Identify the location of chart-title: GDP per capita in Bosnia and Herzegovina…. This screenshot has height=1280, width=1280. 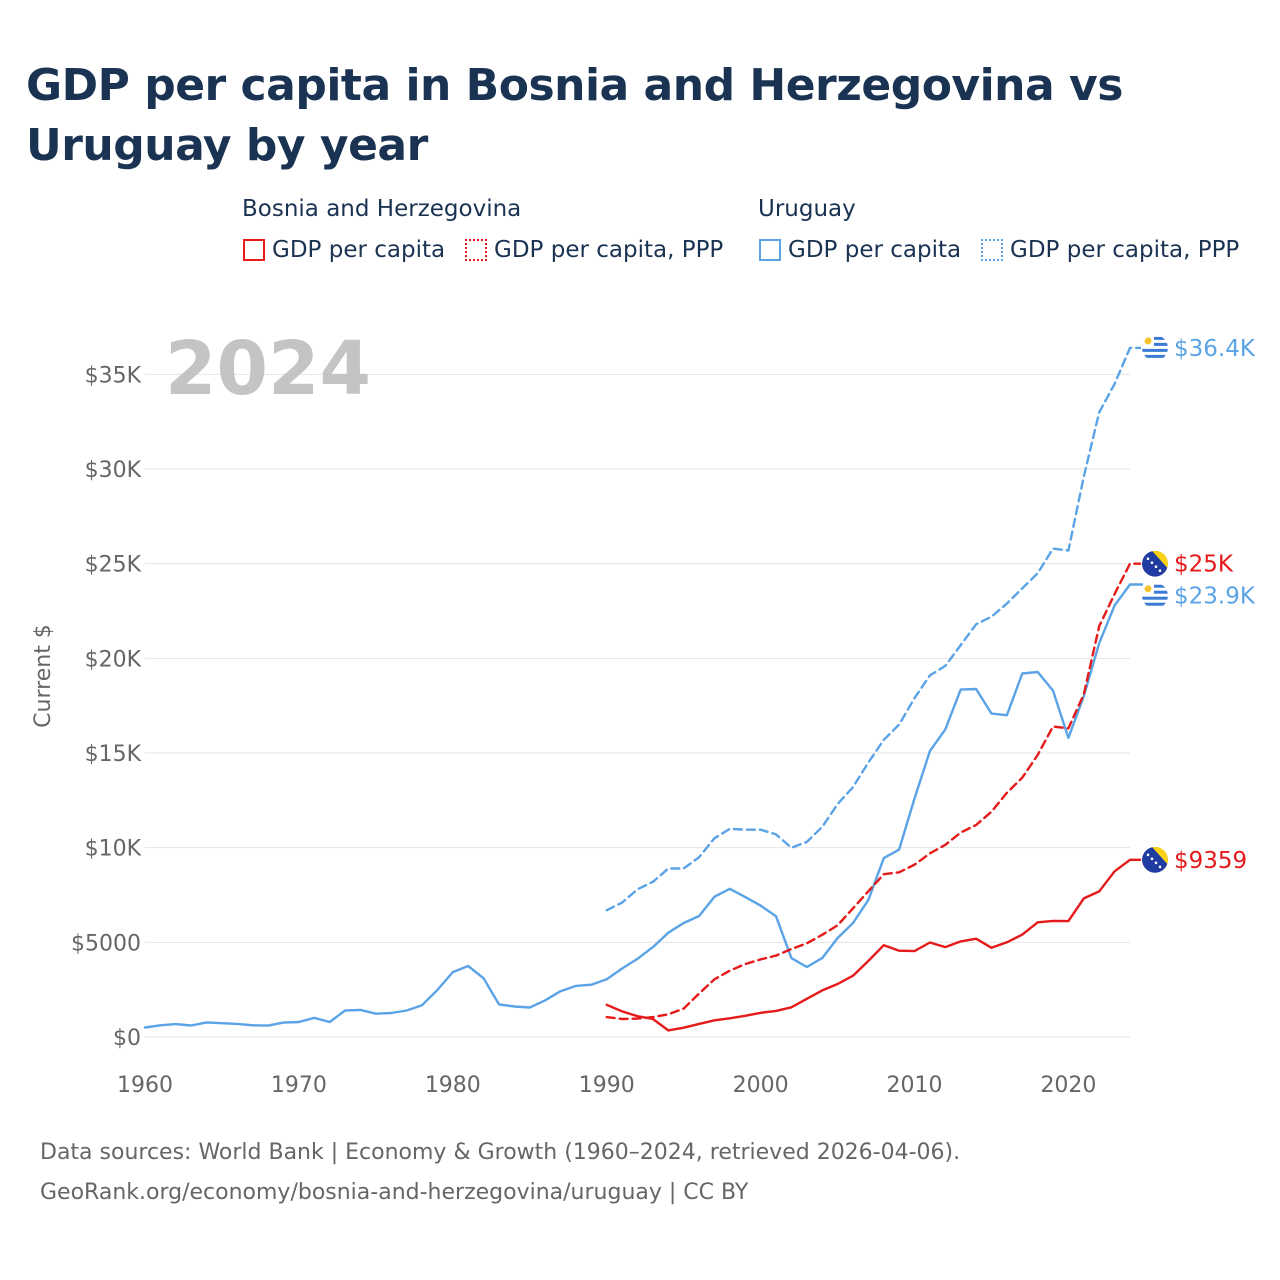
(574, 115).